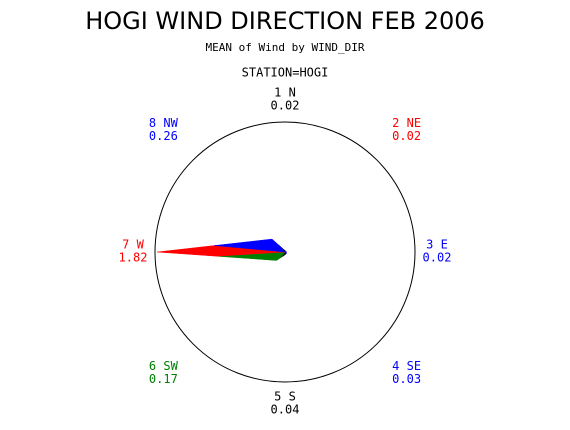  Describe the element at coordinates (285, 21) in the screenshot. I see `chart-title: HOGI WIND DIRECTION FEB 2006` at that location.